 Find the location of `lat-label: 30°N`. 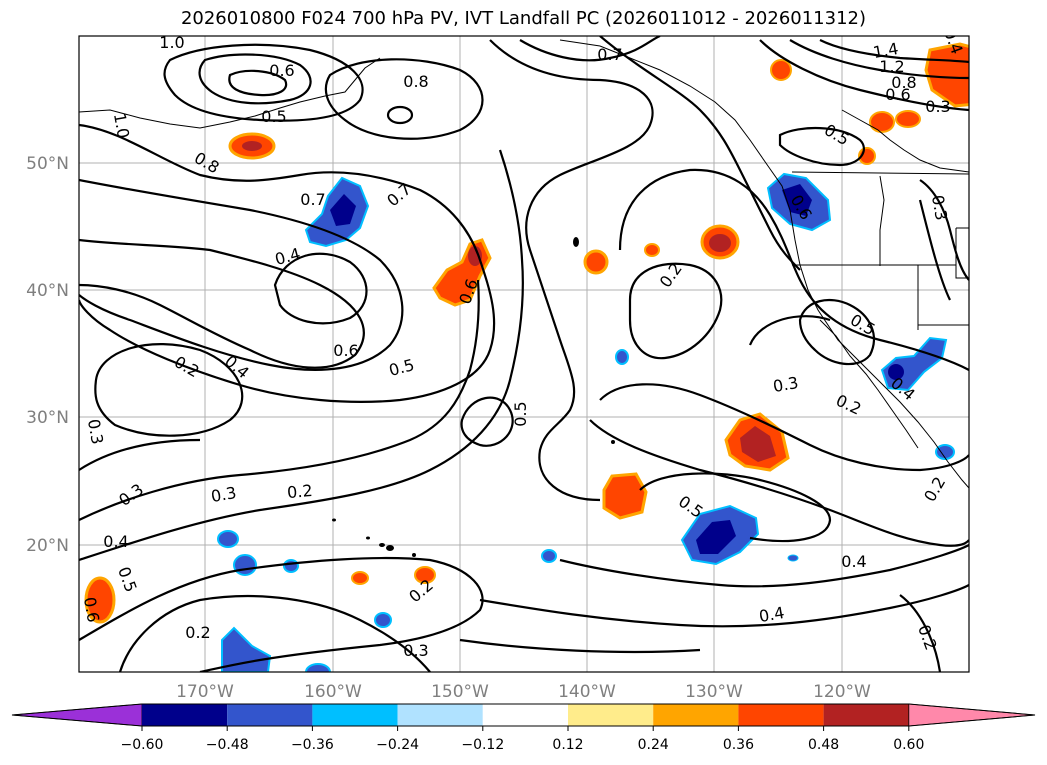

lat-label: 30°N is located at coordinates (47, 418).